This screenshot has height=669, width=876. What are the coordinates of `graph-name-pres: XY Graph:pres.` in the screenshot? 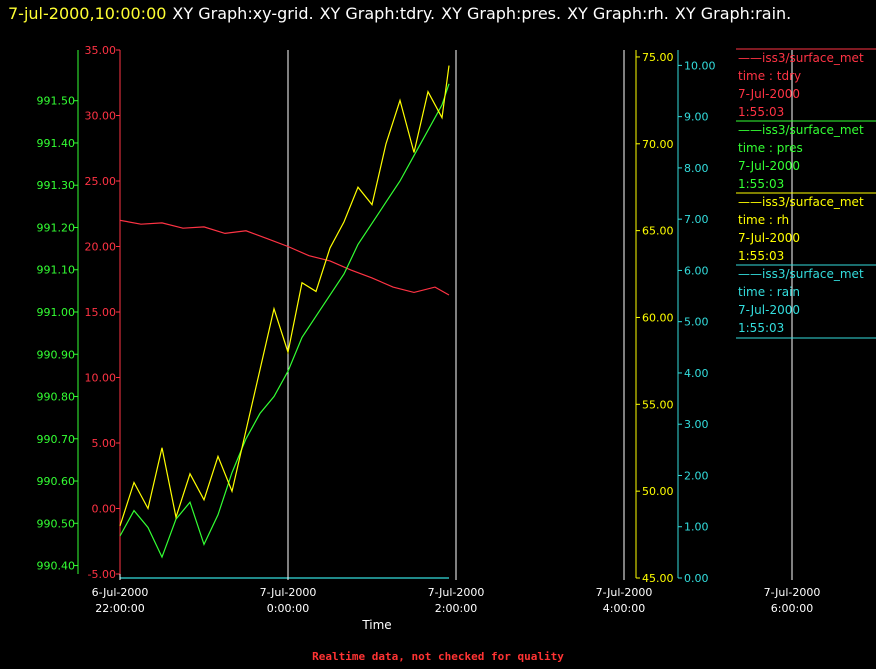 It's located at (501, 13).